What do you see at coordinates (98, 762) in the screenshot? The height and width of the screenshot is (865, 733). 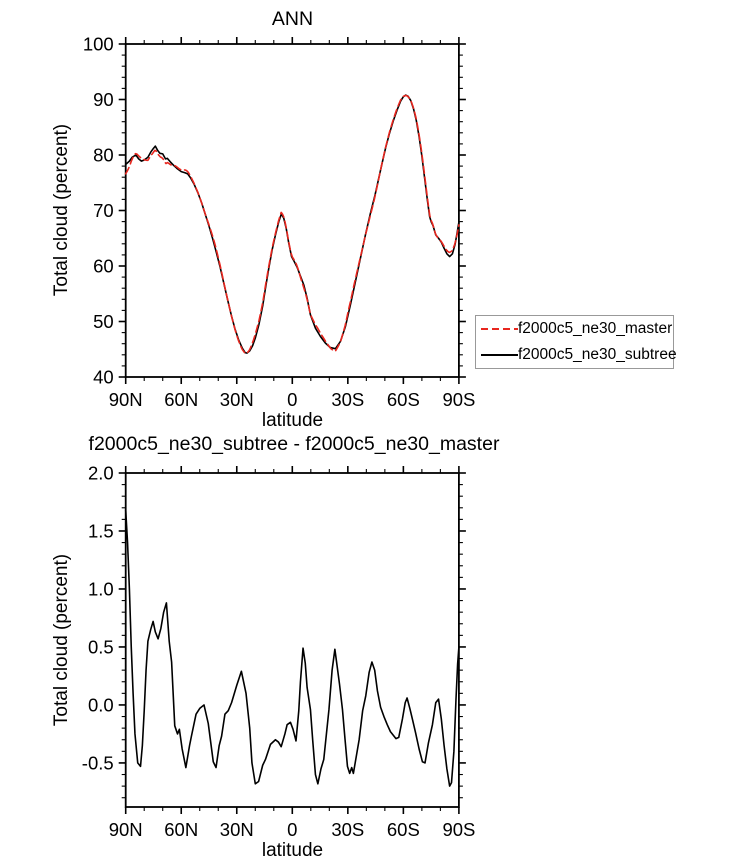 I see `svg-text: -0.5` at bounding box center [98, 762].